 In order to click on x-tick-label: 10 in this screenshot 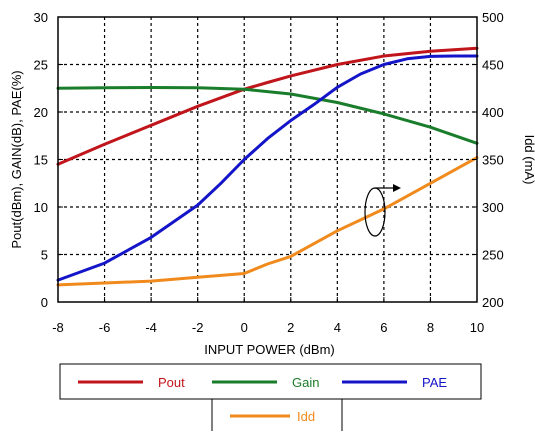, I will do `click(477, 327)`.